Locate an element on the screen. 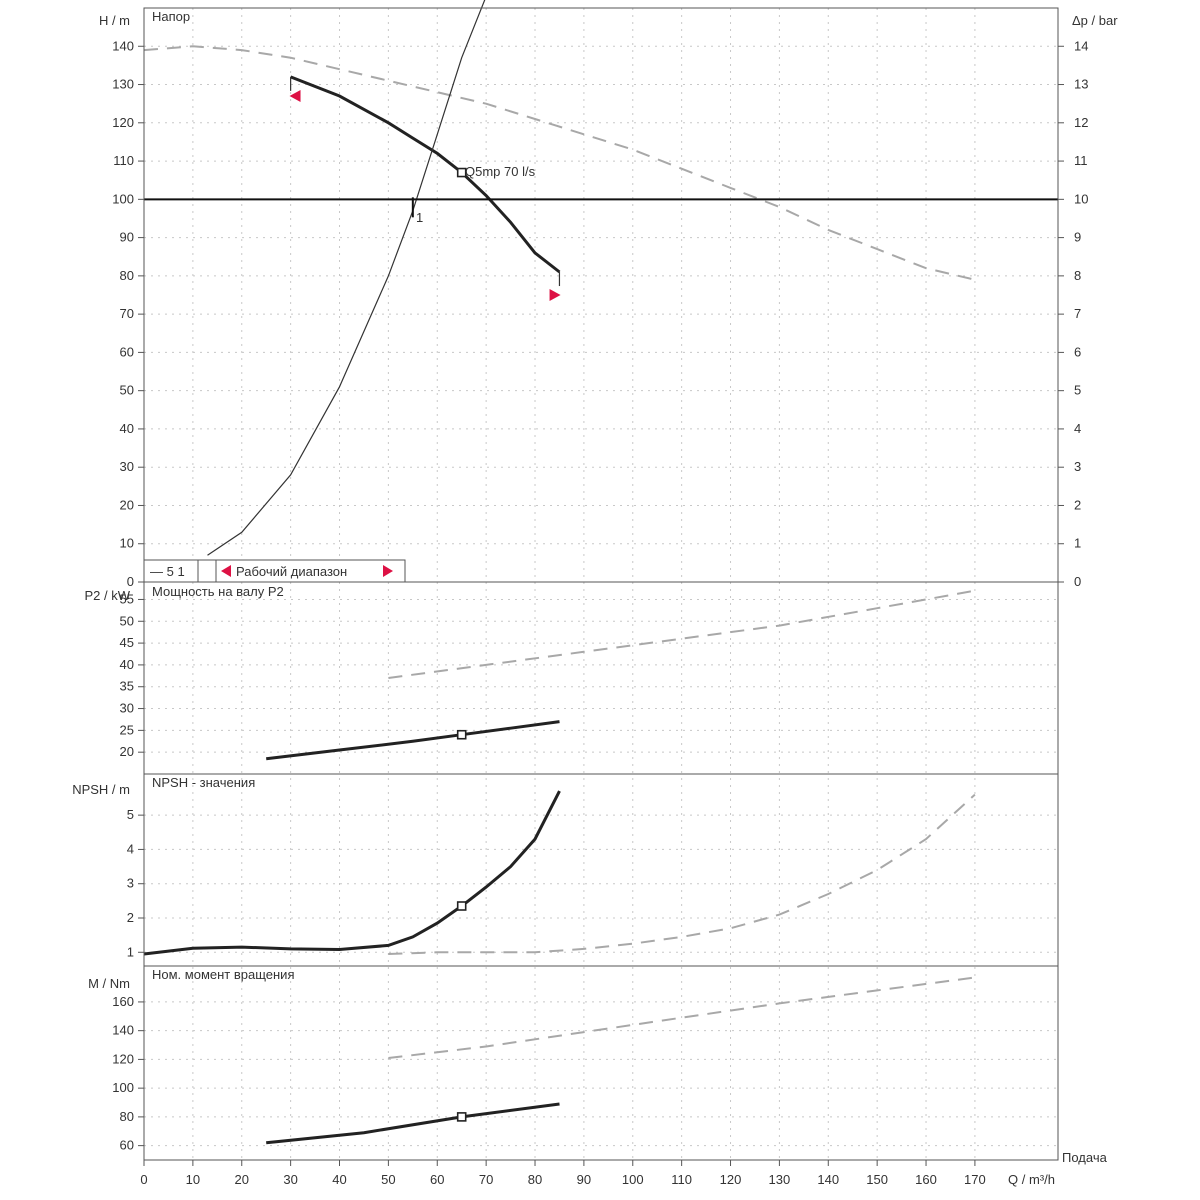  pressure-y-tick-label: 0 is located at coordinates (1077, 581).